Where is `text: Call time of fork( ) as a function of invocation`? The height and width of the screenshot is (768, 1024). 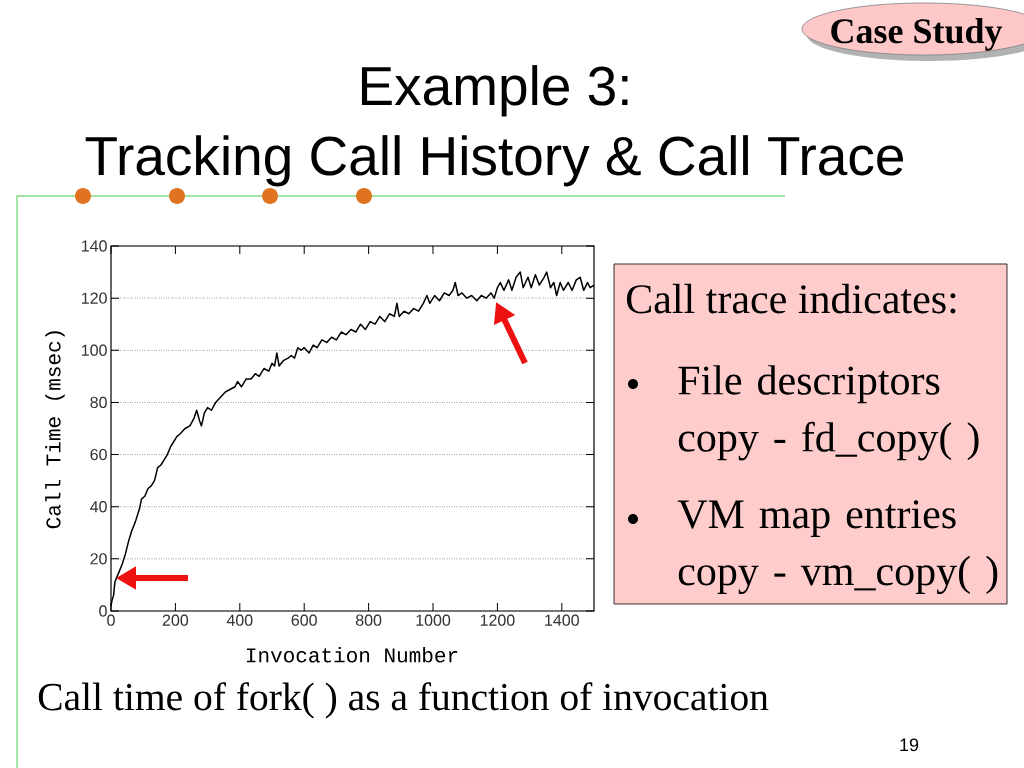 text: Call time of fork( ) as a function of invocation is located at coordinates (403, 700).